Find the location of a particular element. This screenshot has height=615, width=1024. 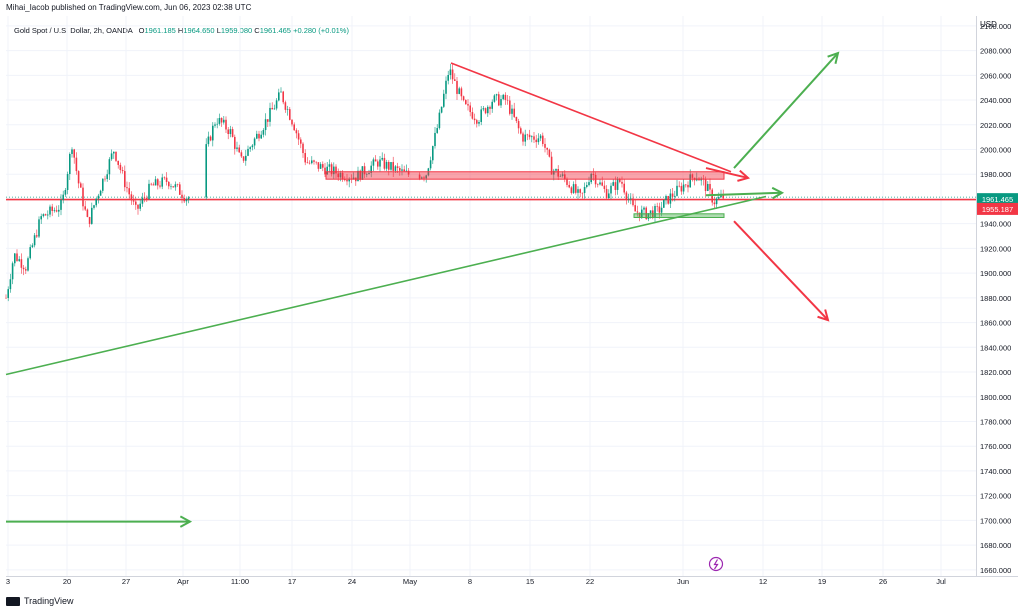

low-value: 1959.080 is located at coordinates (236, 30).